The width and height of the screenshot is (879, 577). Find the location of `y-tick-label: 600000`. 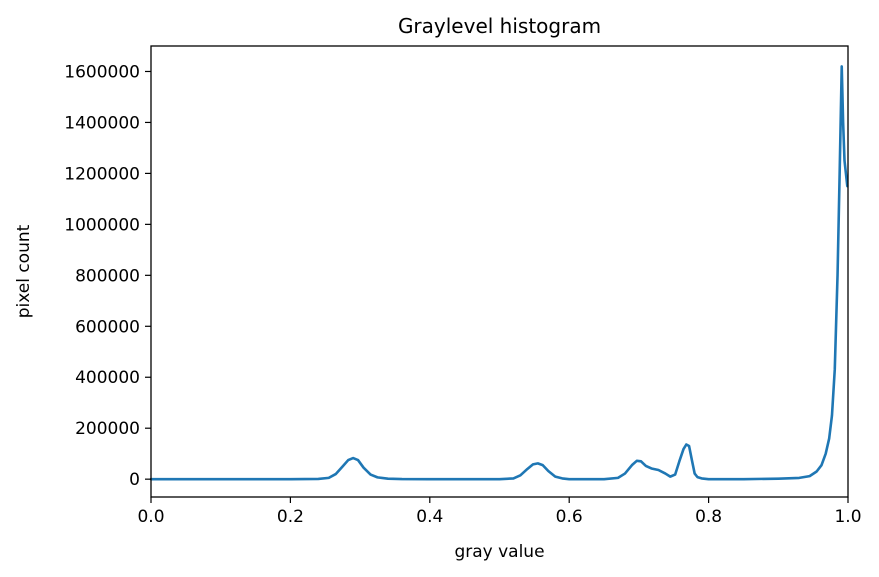

y-tick-label: 600000 is located at coordinates (107, 327).